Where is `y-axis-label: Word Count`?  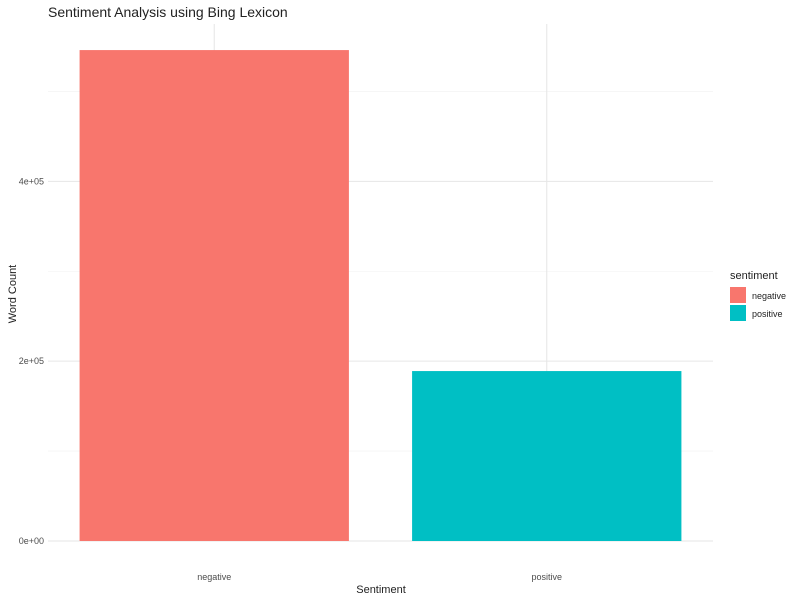 y-axis-label: Word Count is located at coordinates (13, 294).